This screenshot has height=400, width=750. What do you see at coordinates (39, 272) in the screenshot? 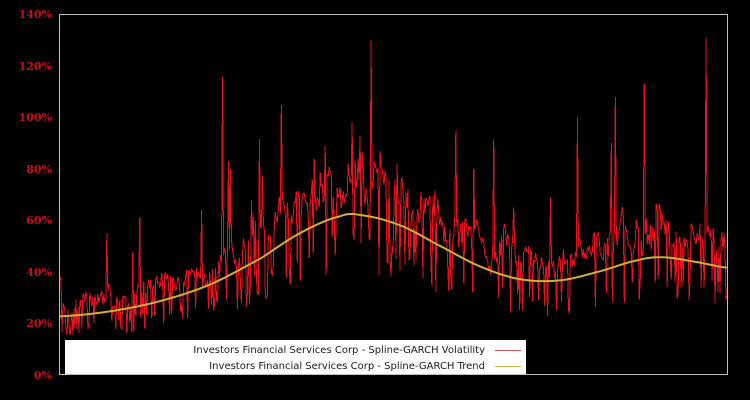
I see `y-tick-40: 40%` at bounding box center [39, 272].